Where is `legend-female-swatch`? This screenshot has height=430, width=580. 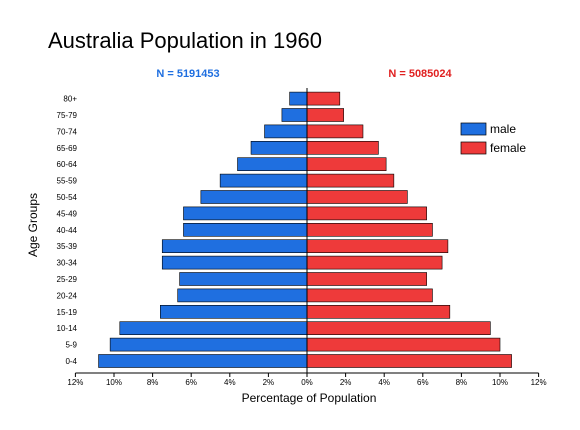 legend-female-swatch is located at coordinates (473, 148).